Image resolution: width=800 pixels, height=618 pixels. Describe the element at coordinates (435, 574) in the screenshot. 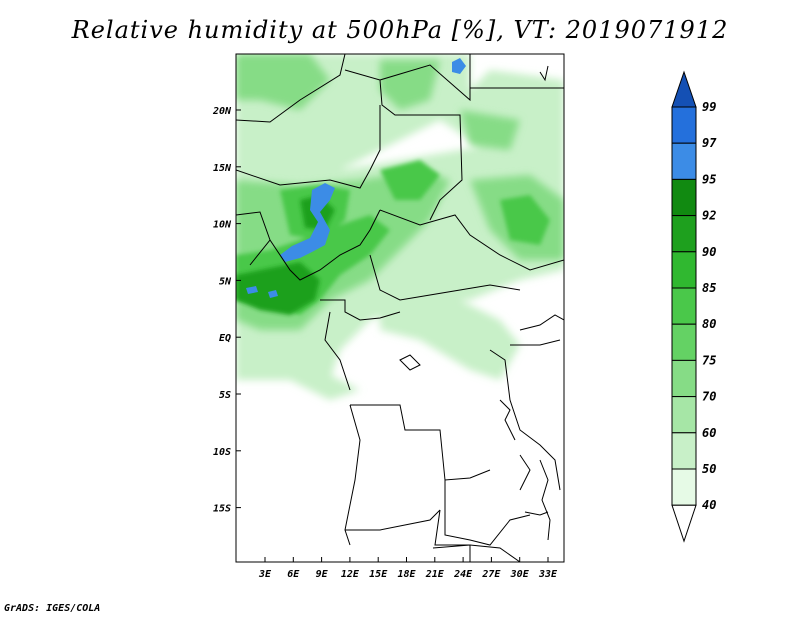

I see `lon-tick-label: 21E` at that location.